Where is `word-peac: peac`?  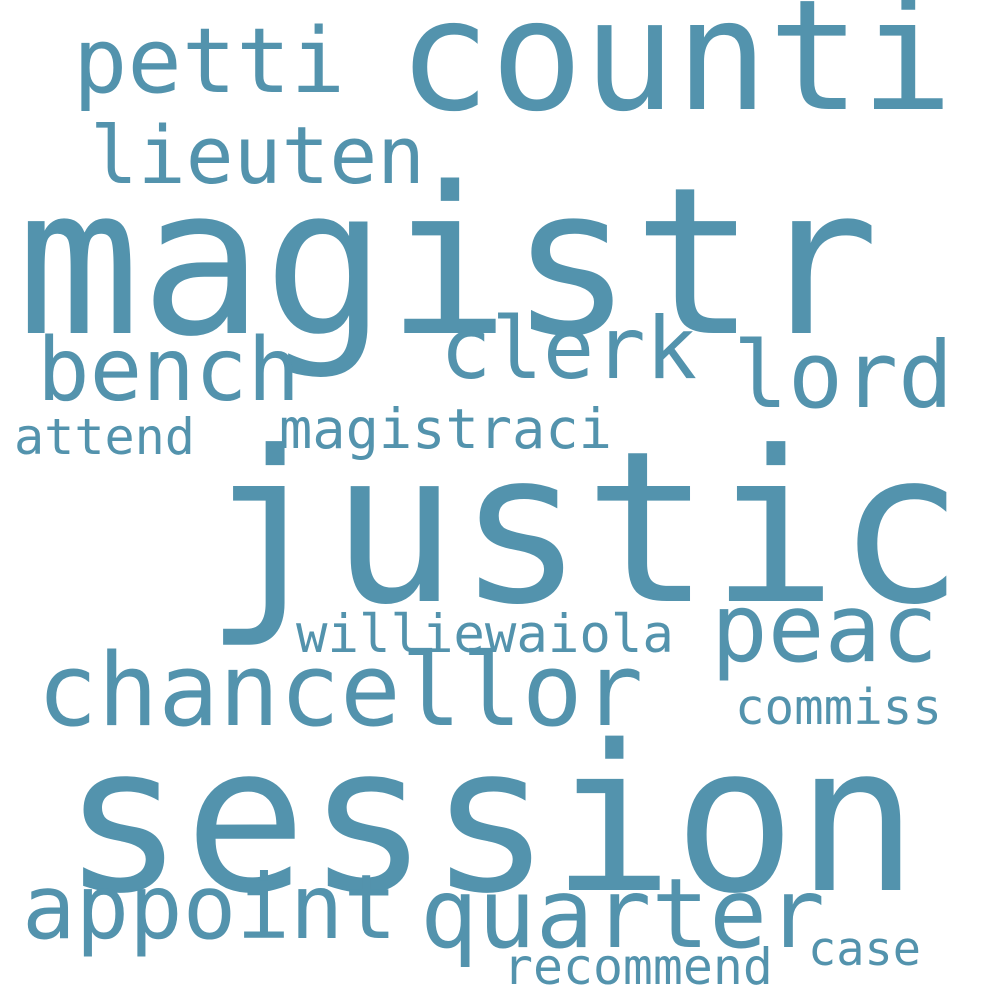
word-peac: peac is located at coordinates (825, 629).